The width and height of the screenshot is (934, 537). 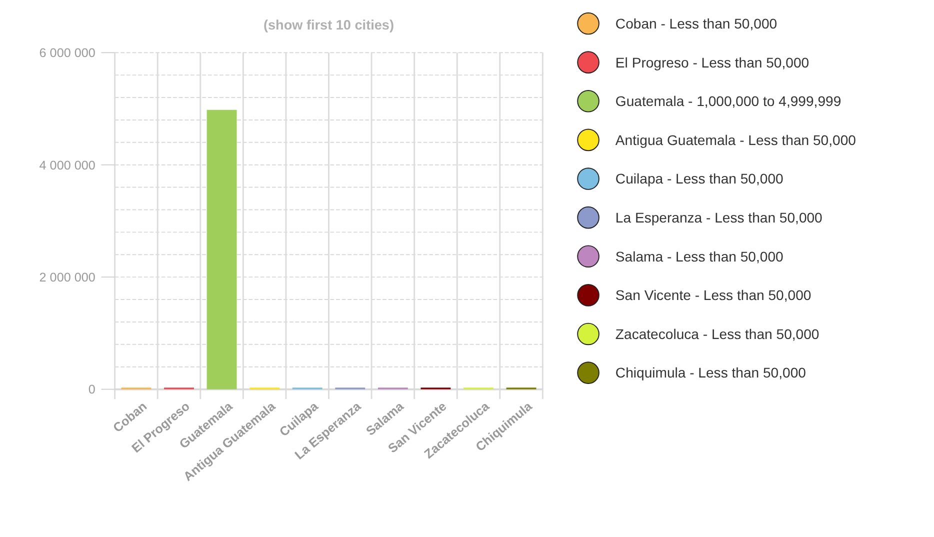 What do you see at coordinates (67, 277) in the screenshot?
I see `y-tick-label: 2 000 000` at bounding box center [67, 277].